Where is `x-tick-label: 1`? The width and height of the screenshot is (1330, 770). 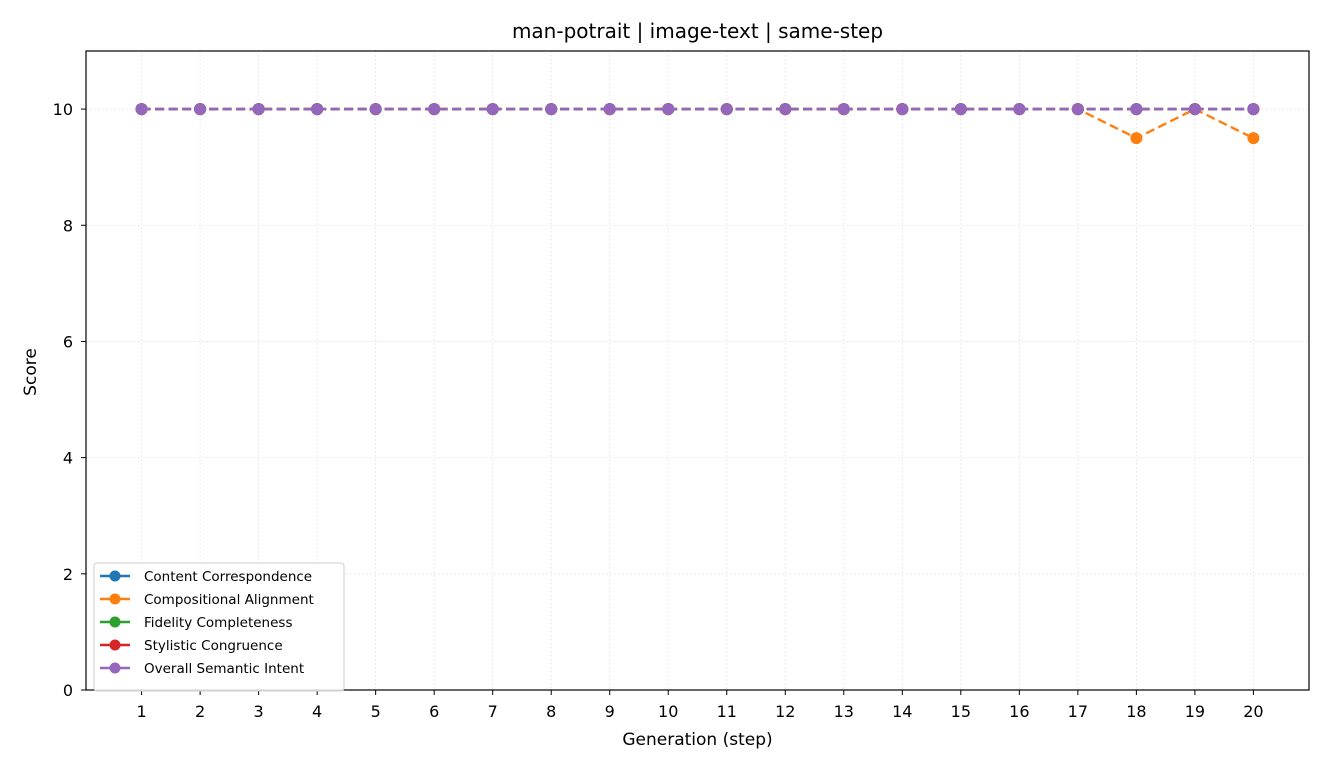
x-tick-label: 1 is located at coordinates (141, 711).